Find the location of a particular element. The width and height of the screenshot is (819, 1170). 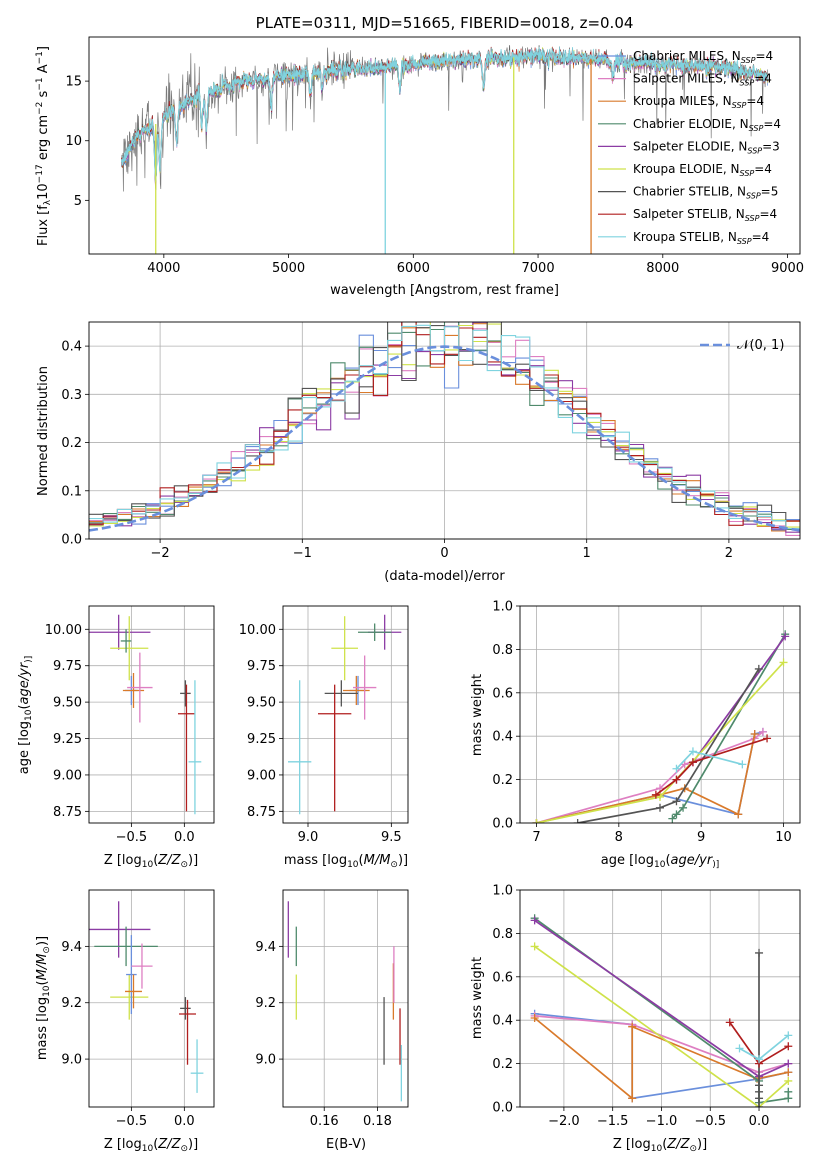

x-tick-label: 4000 is located at coordinates (163, 268).